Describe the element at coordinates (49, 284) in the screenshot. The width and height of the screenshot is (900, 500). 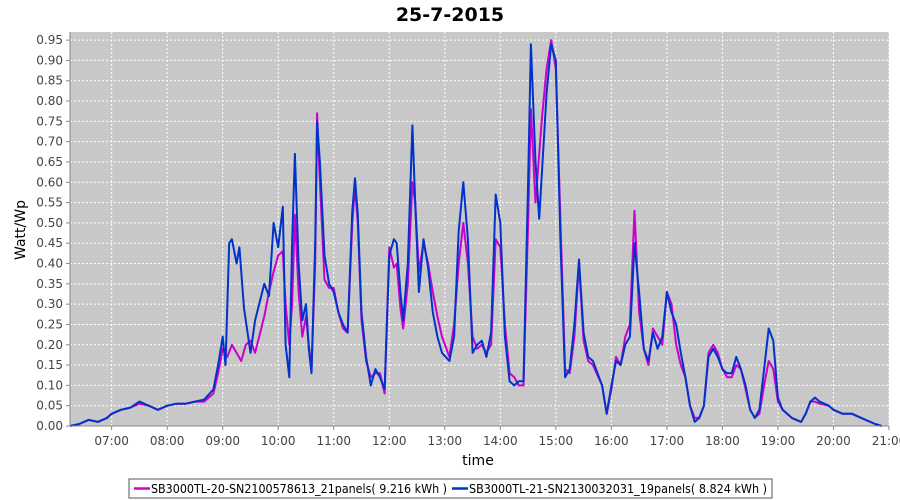
I see `y-tick-label: 0.35` at that location.